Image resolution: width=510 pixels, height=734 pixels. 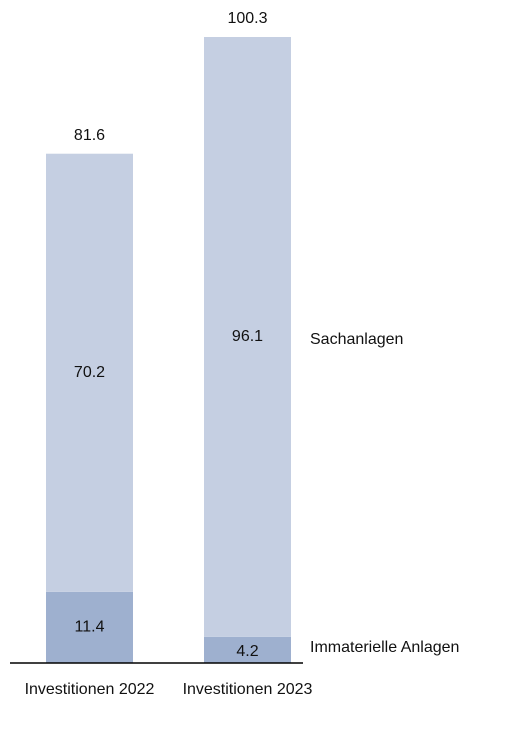 I want to click on value-label: 96.1, so click(x=247, y=336).